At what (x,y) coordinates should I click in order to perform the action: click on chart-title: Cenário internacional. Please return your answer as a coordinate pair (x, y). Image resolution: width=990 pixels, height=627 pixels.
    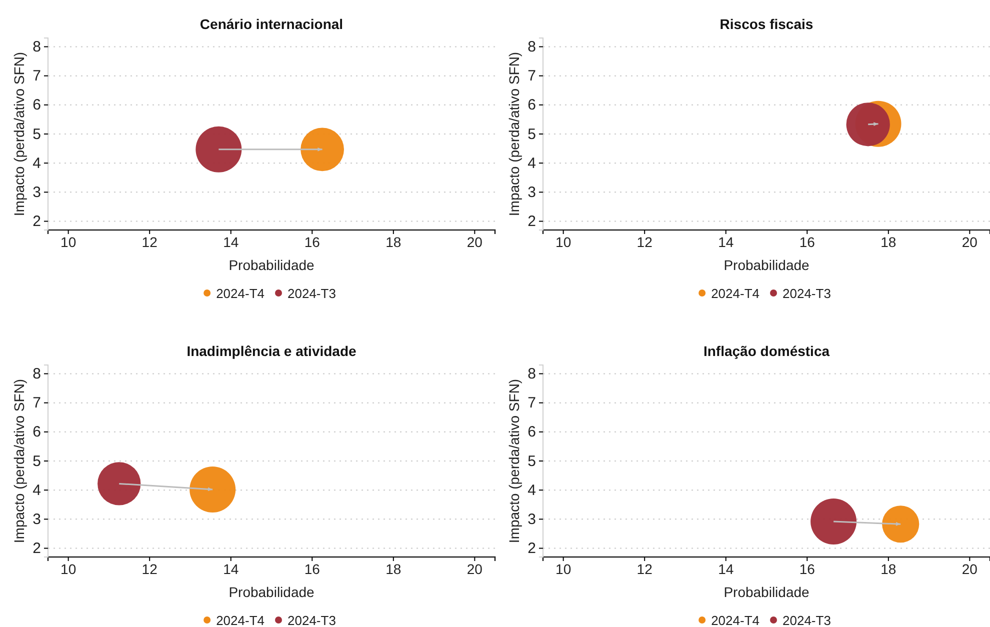
    Looking at the image, I should click on (272, 24).